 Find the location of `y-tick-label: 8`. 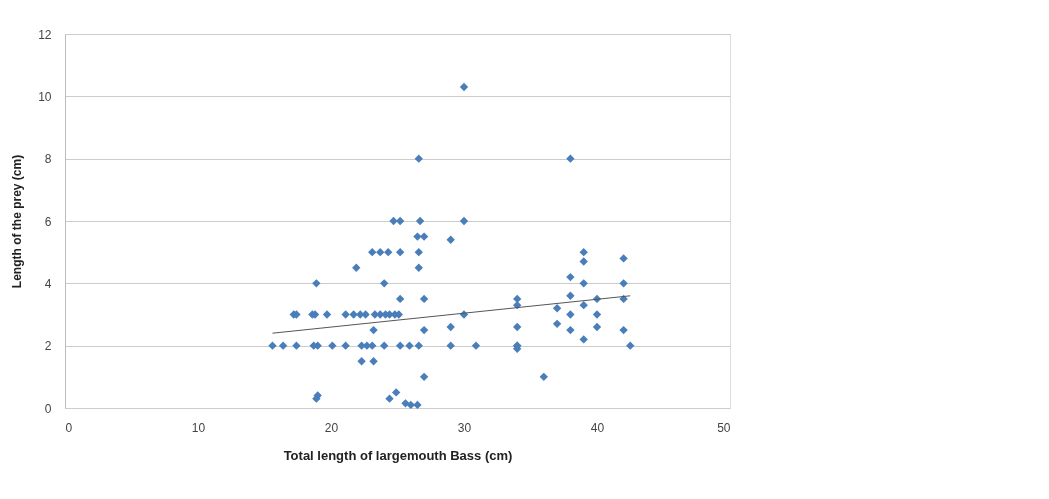

y-tick-label: 8 is located at coordinates (48, 159).